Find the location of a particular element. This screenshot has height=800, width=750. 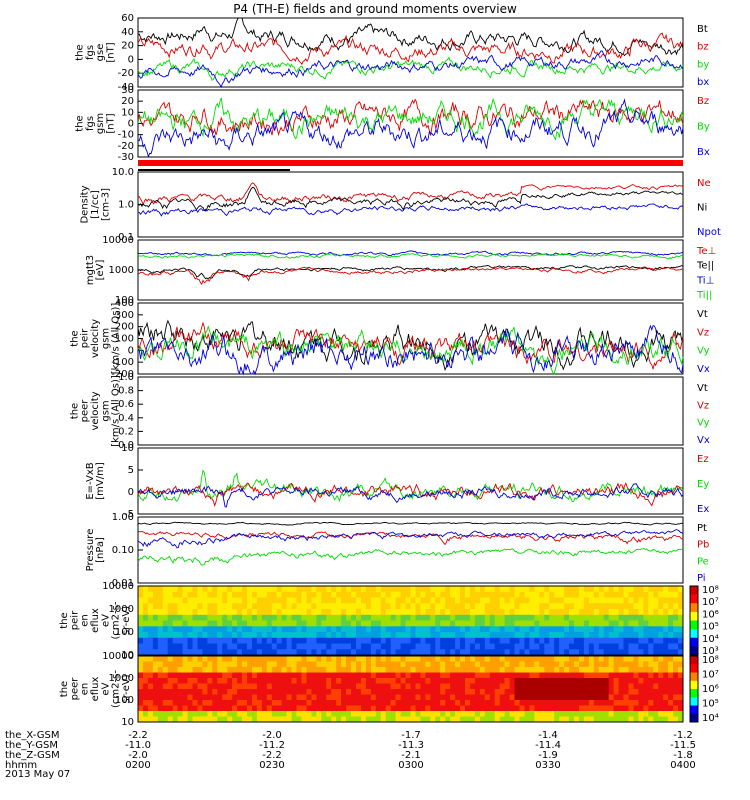

series-Npot is located at coordinates (410, 210).